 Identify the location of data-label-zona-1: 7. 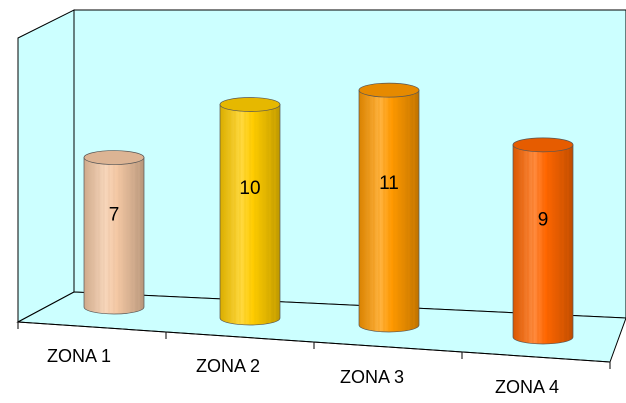
(114, 214).